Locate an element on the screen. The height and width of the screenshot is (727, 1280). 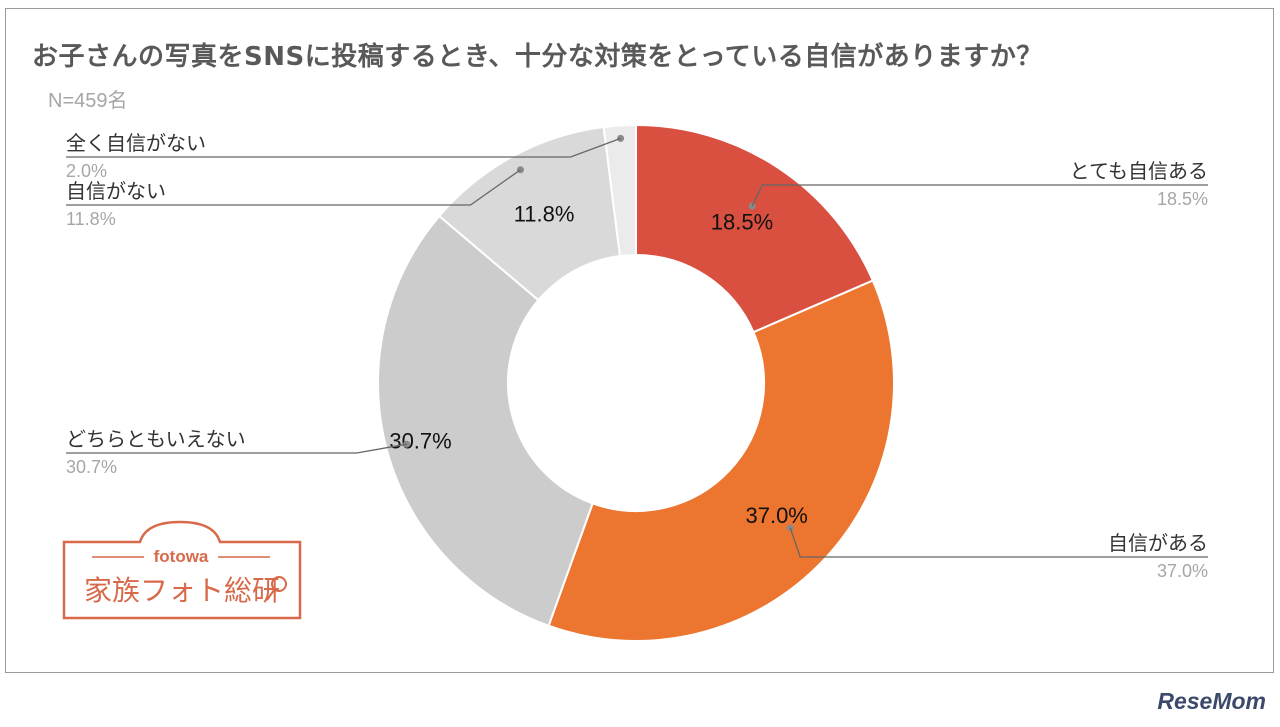
callout-label-3: 自信がない is located at coordinates (116, 191).